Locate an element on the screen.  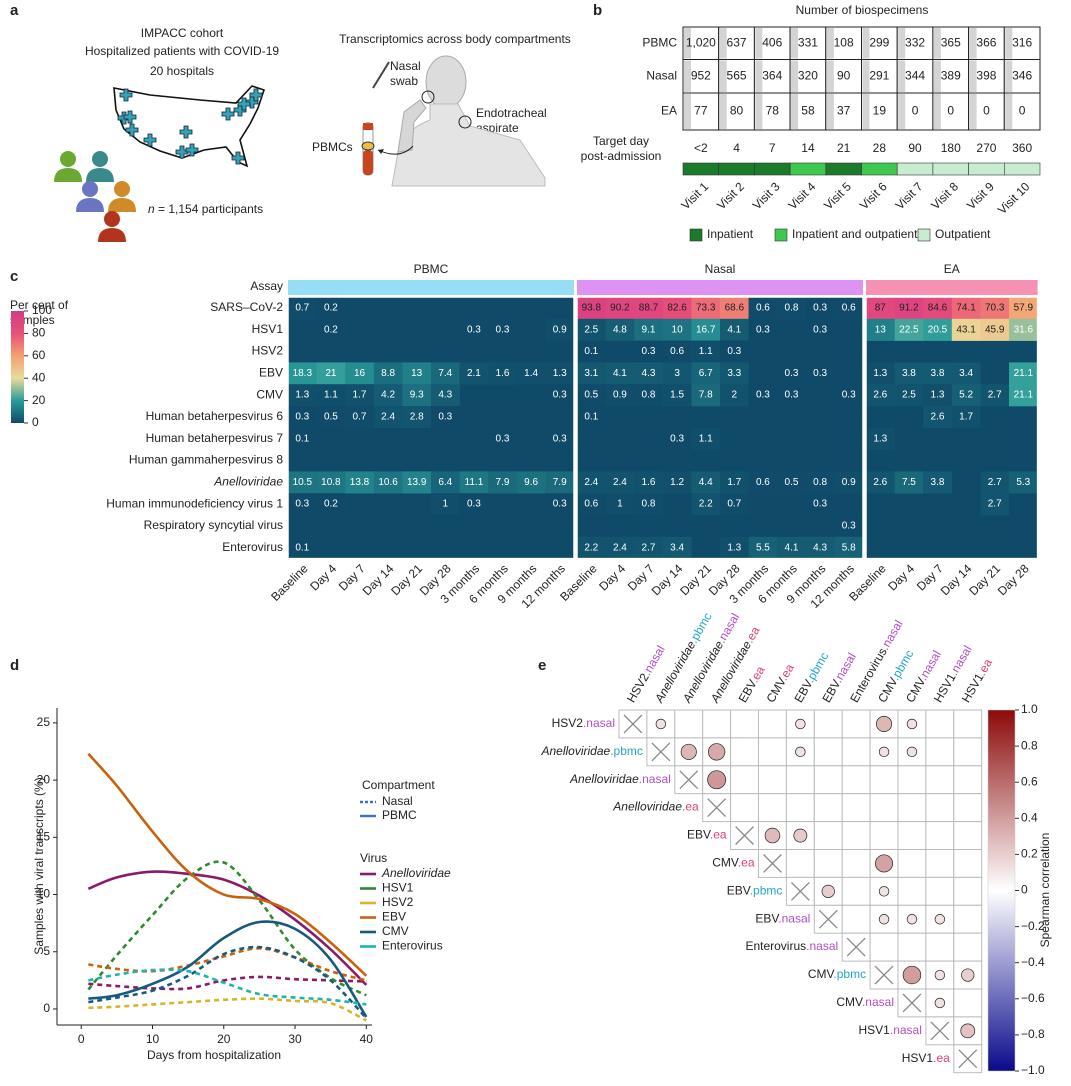
target-day: 7 is located at coordinates (772, 148).